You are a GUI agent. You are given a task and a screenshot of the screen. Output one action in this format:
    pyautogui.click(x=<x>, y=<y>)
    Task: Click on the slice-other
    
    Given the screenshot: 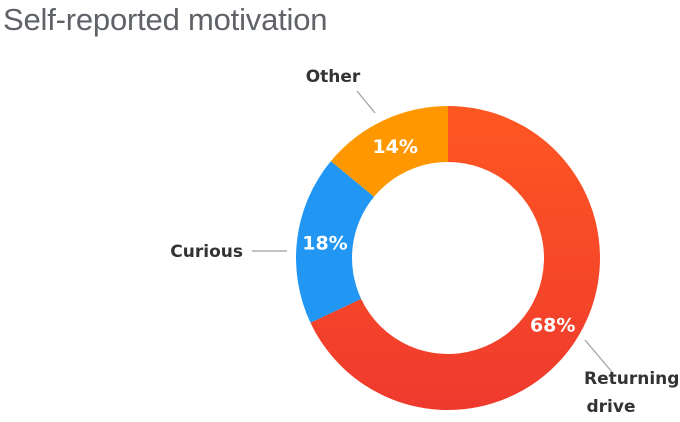 What is the action you would take?
    pyautogui.click(x=389, y=151)
    